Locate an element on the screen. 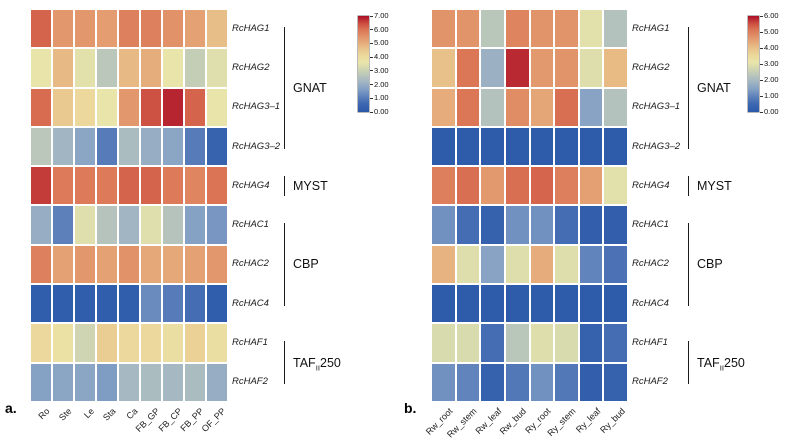 This screenshot has width=789, height=442. row-label: RcHAG2 is located at coordinates (651, 67).